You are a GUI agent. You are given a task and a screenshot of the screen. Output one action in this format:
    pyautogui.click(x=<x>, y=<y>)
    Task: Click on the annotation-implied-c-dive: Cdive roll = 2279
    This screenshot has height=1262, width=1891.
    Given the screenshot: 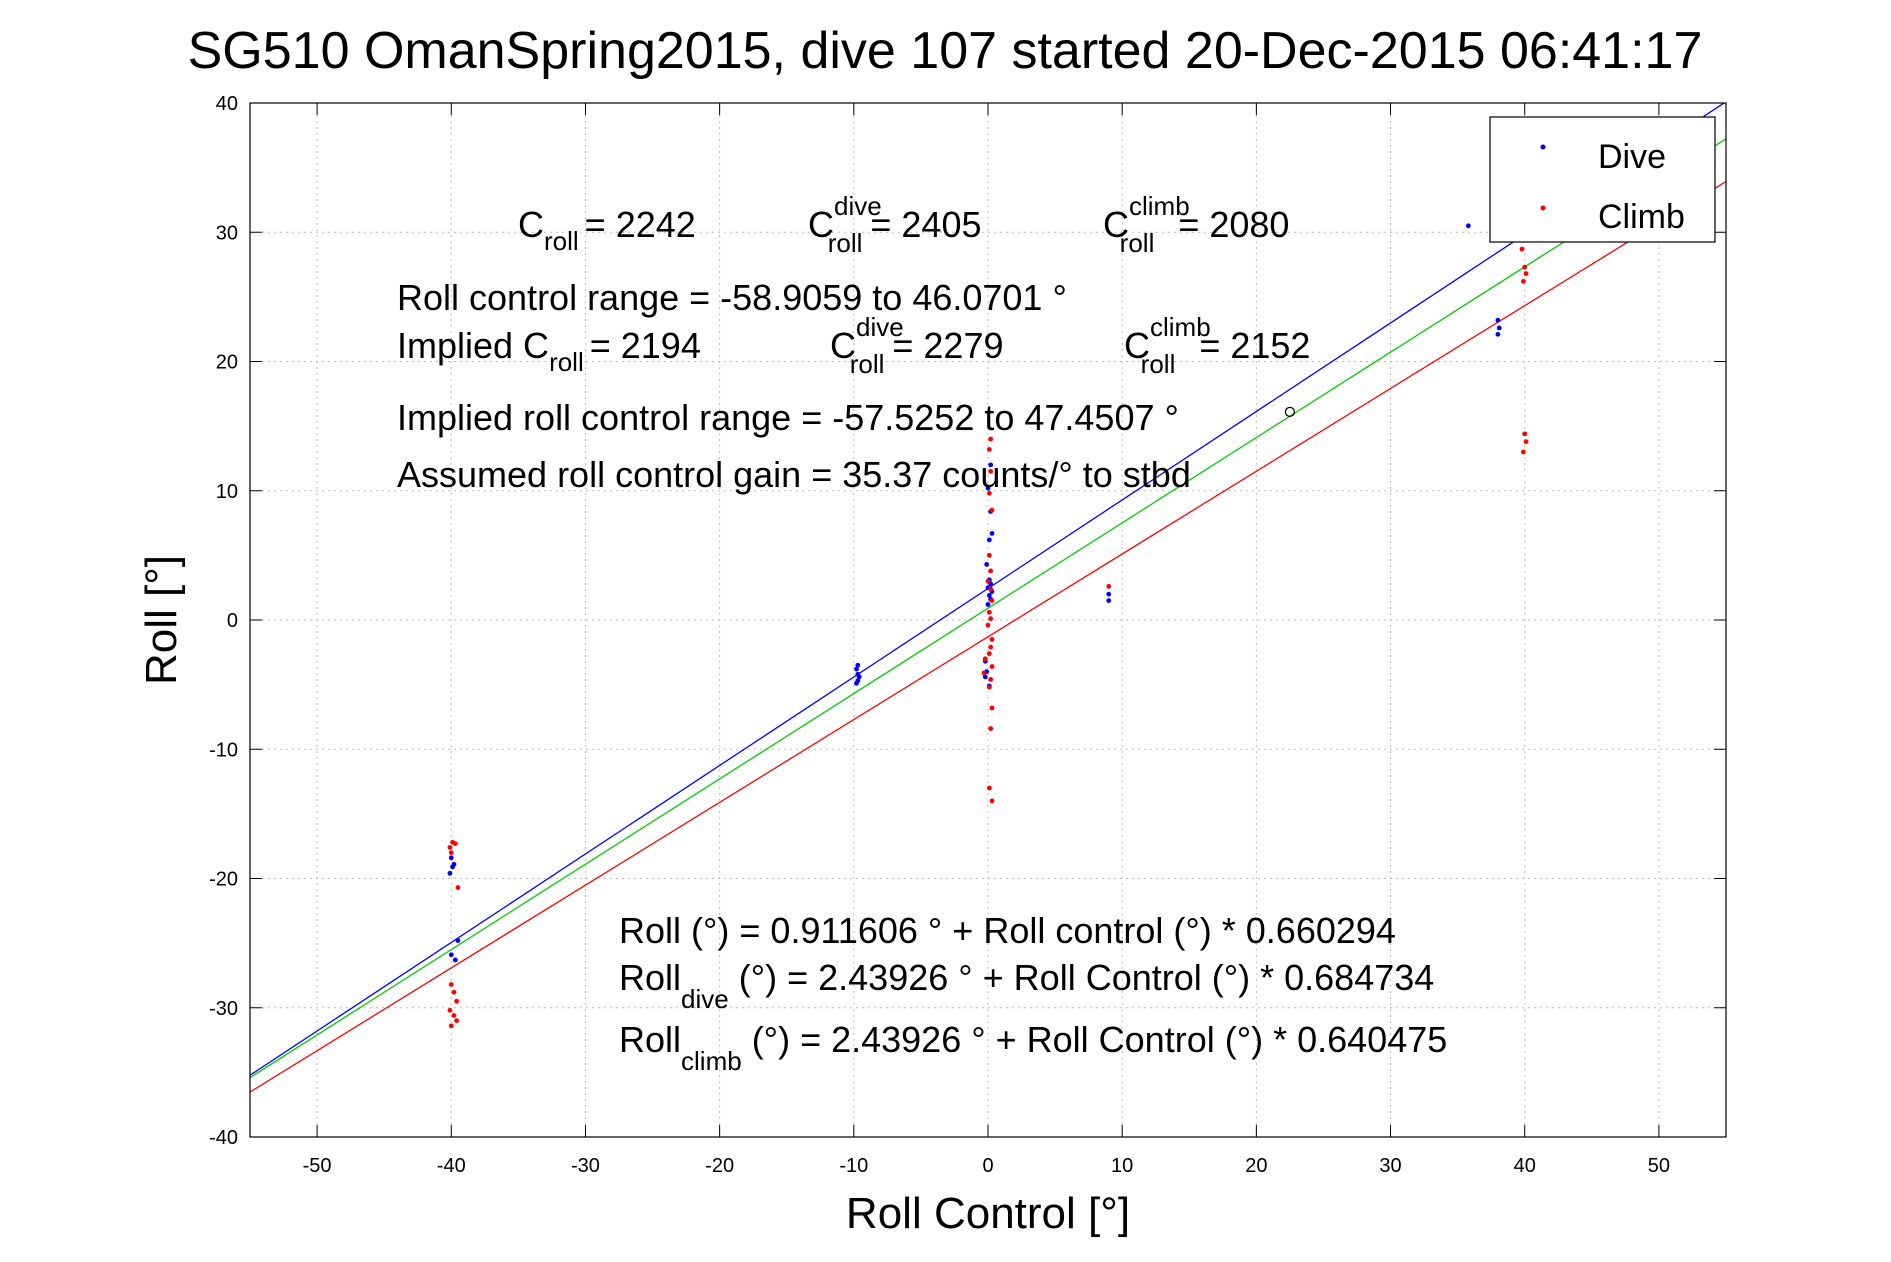 What is the action you would take?
    pyautogui.click(x=917, y=345)
    